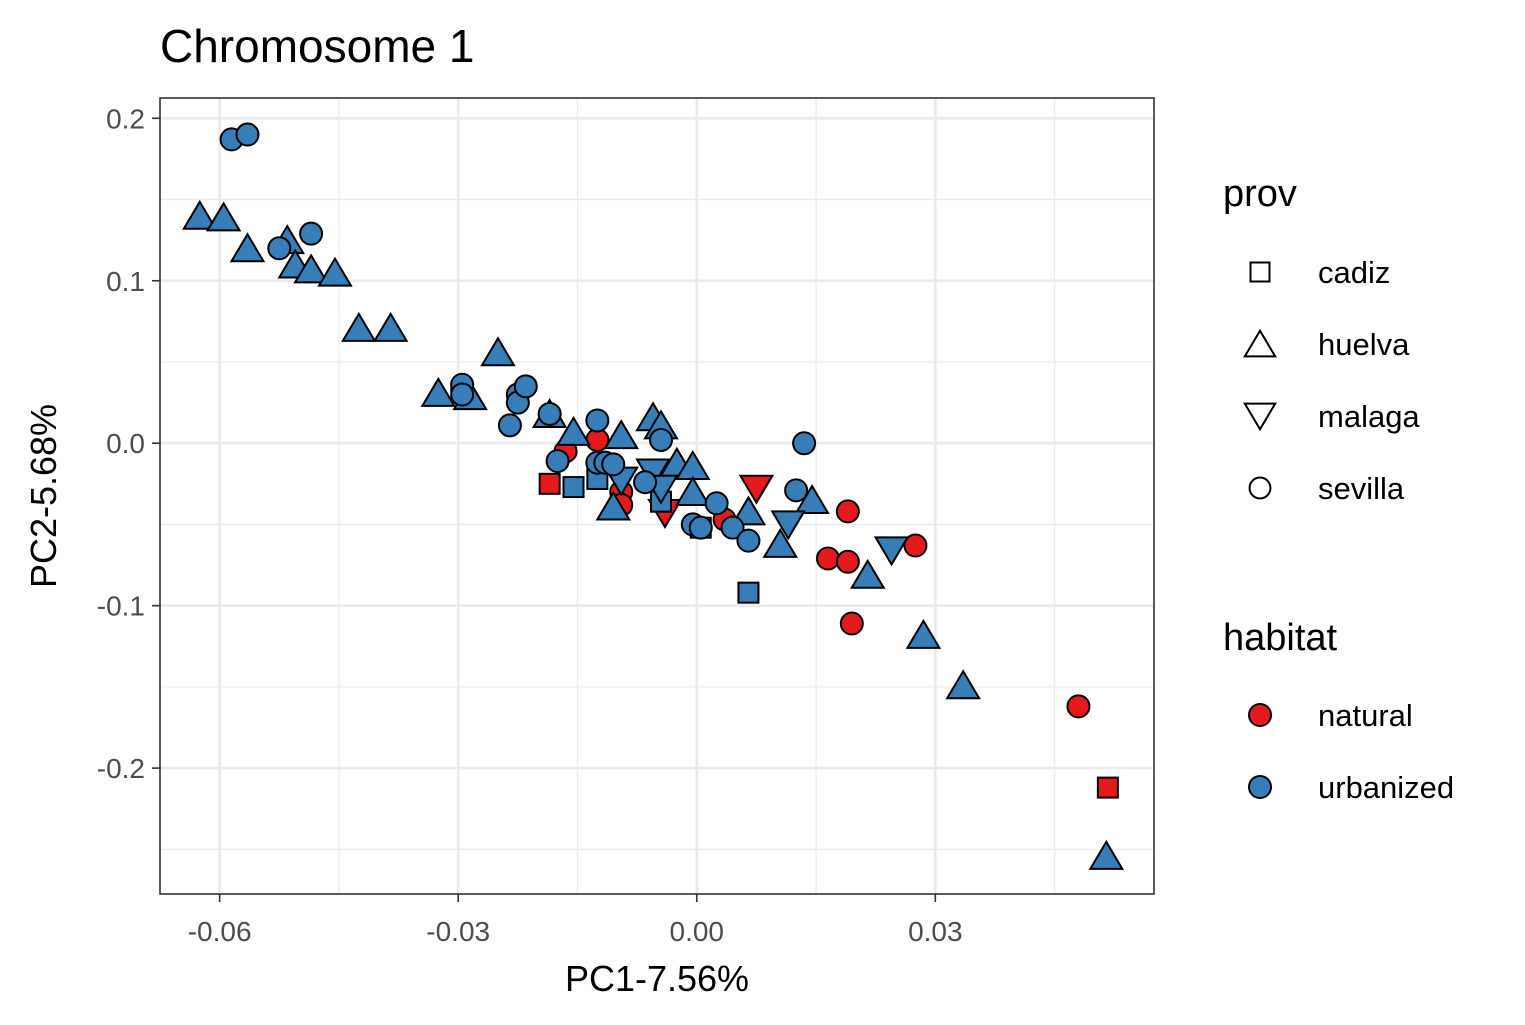  Describe the element at coordinates (1260, 488) in the screenshot. I see `legend-key-sevilla` at that location.